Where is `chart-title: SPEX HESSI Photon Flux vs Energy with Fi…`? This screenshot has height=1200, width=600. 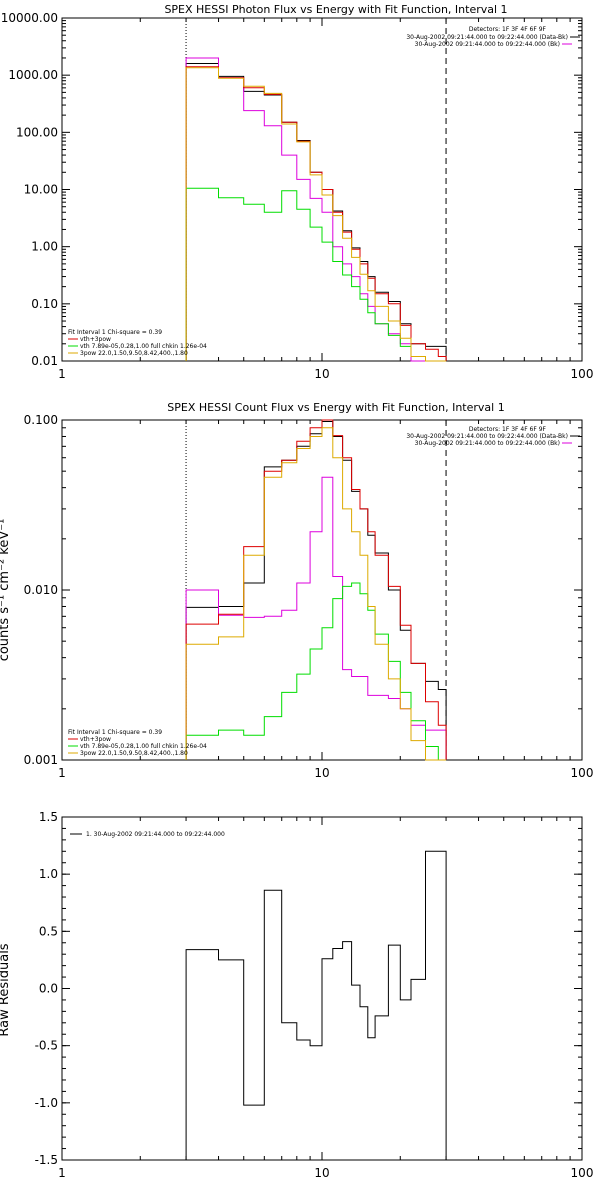
chart-title: SPEX HESSI Photon Flux vs Energy with Fi… is located at coordinates (335, 9).